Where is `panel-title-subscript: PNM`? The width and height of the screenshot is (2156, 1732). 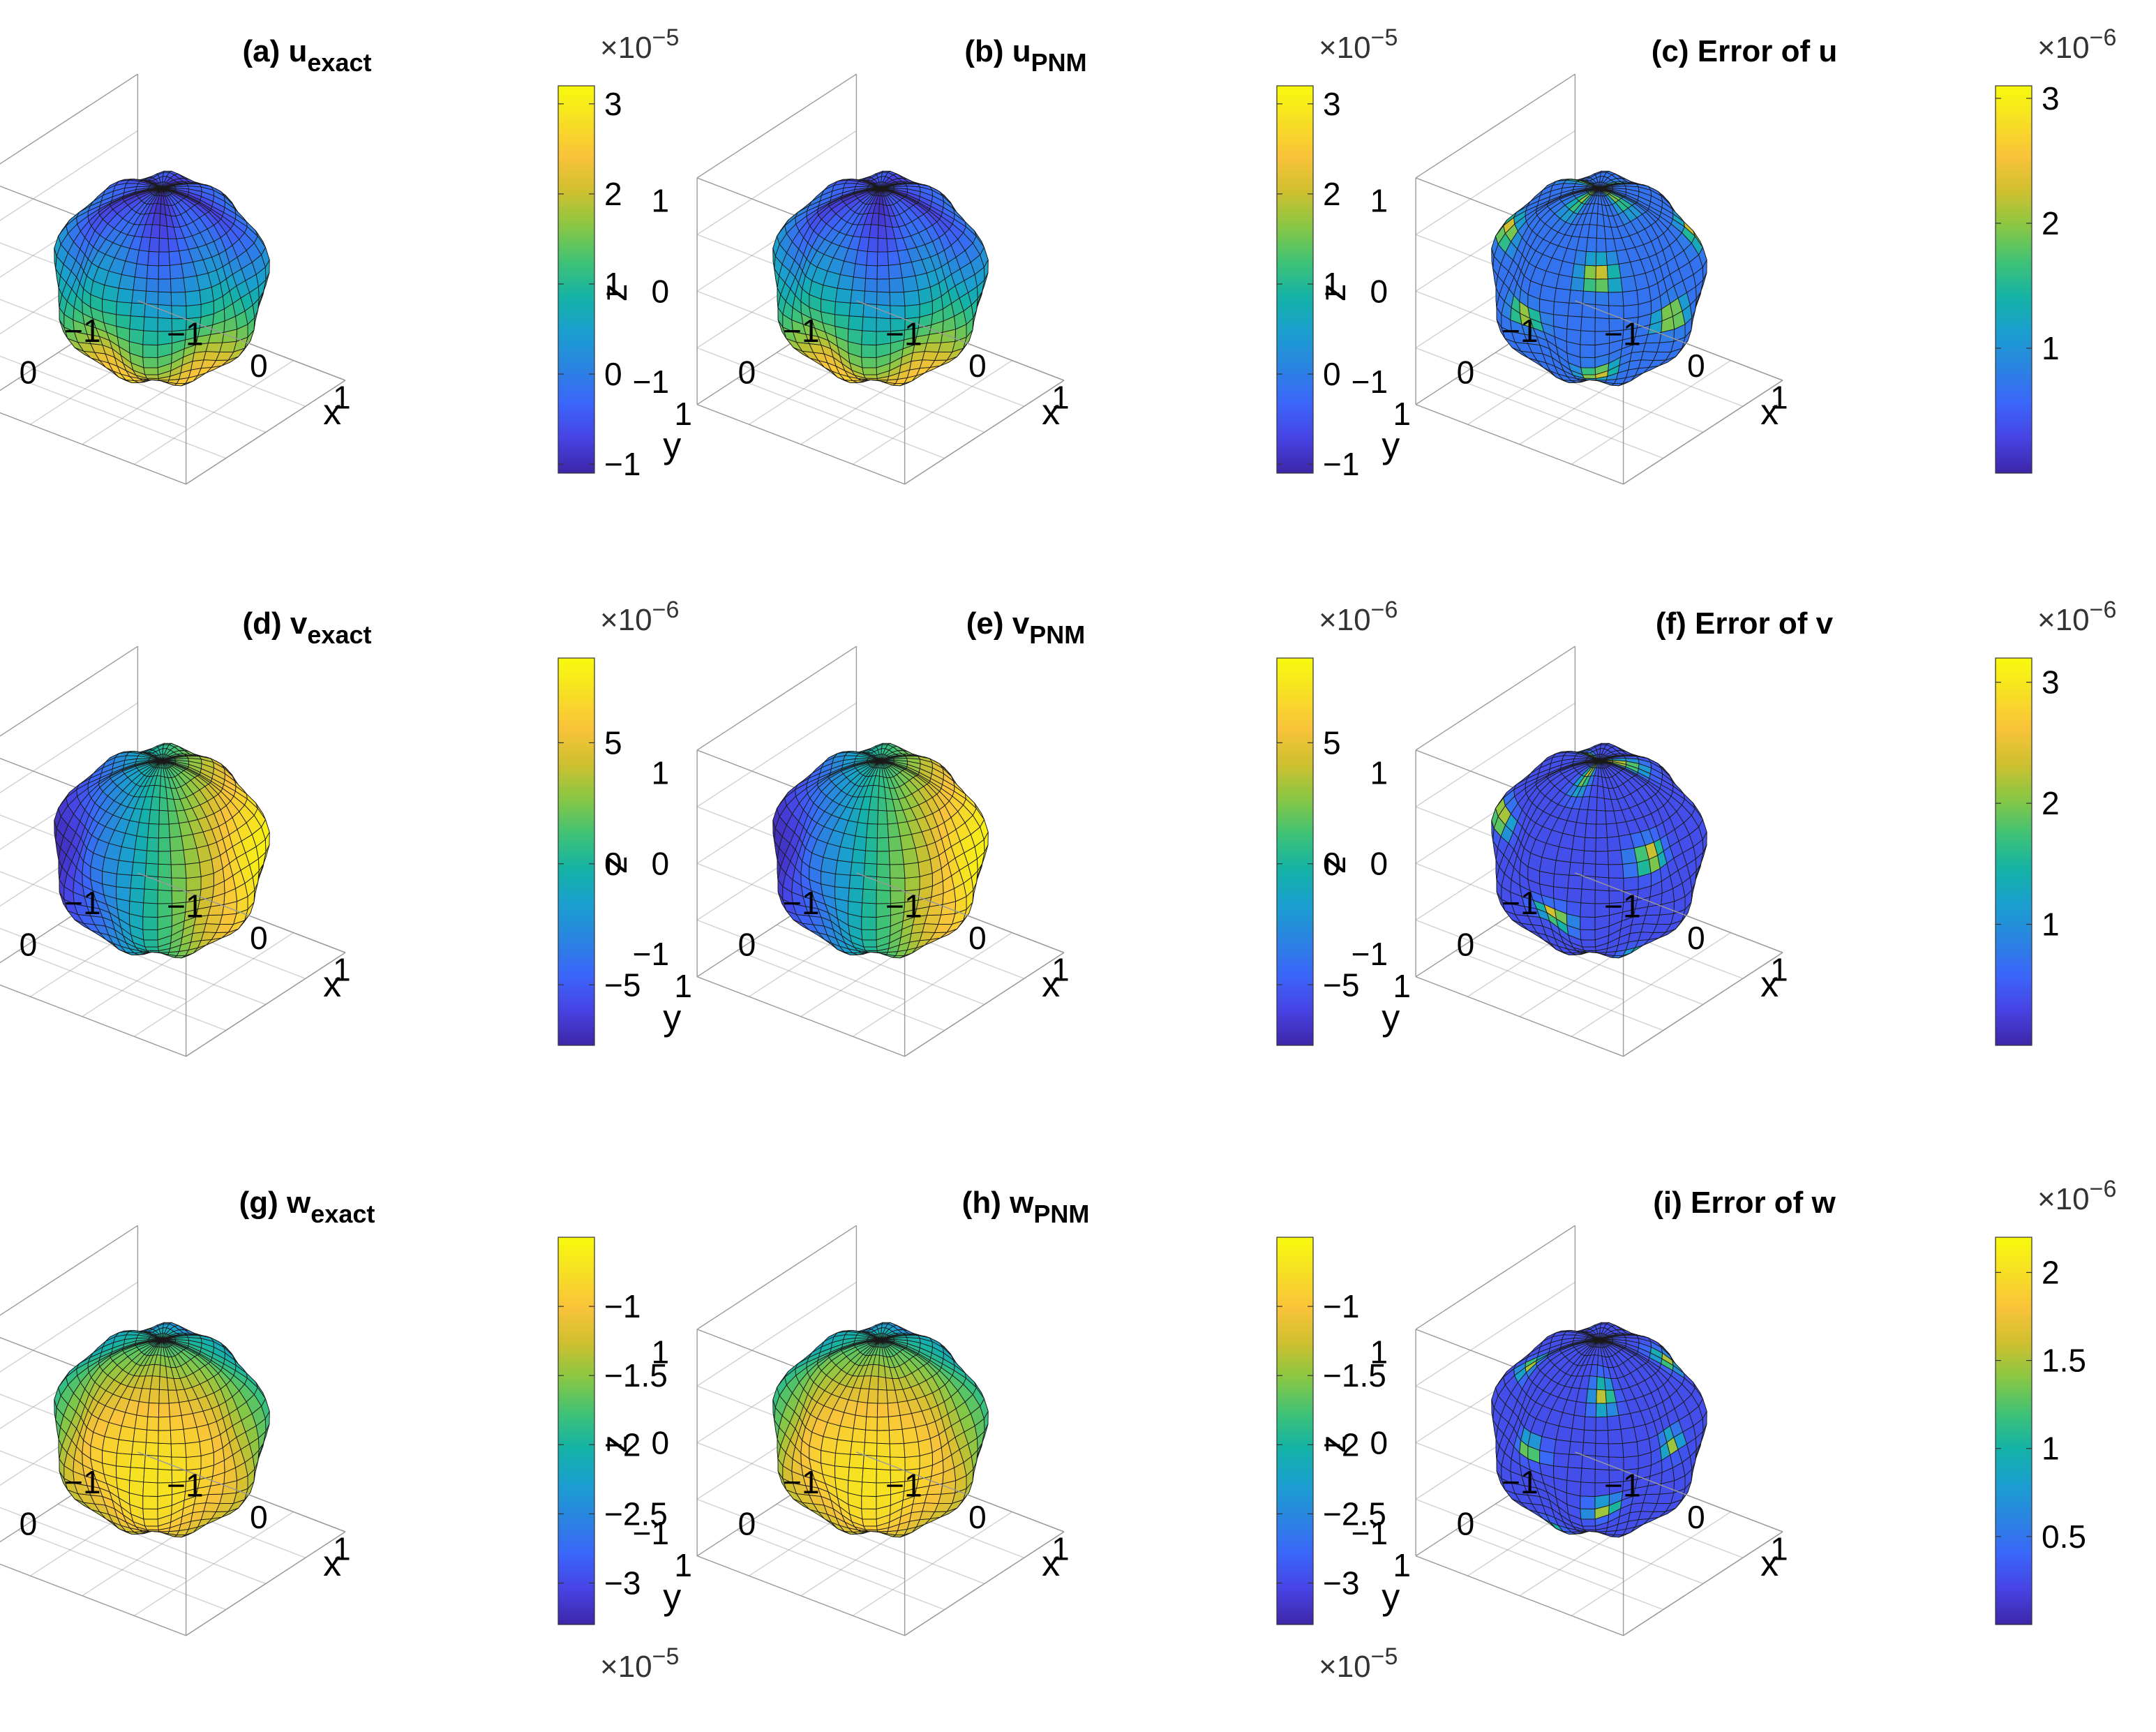
panel-title-subscript: PNM is located at coordinates (1059, 62).